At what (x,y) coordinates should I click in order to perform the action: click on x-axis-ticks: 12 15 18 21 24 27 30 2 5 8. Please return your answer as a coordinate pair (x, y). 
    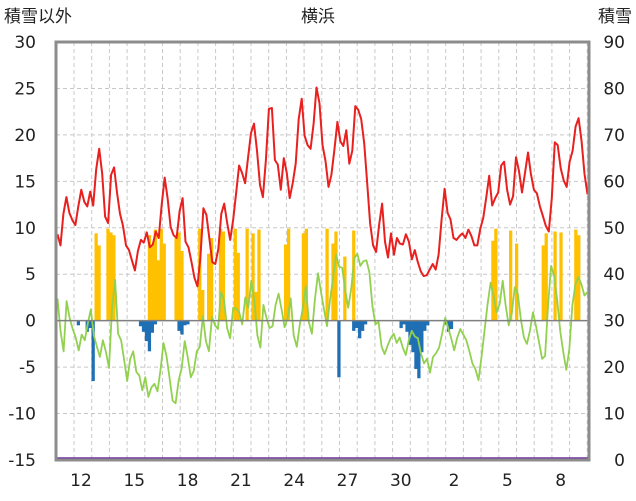
    Looking at the image, I should click on (318, 481).